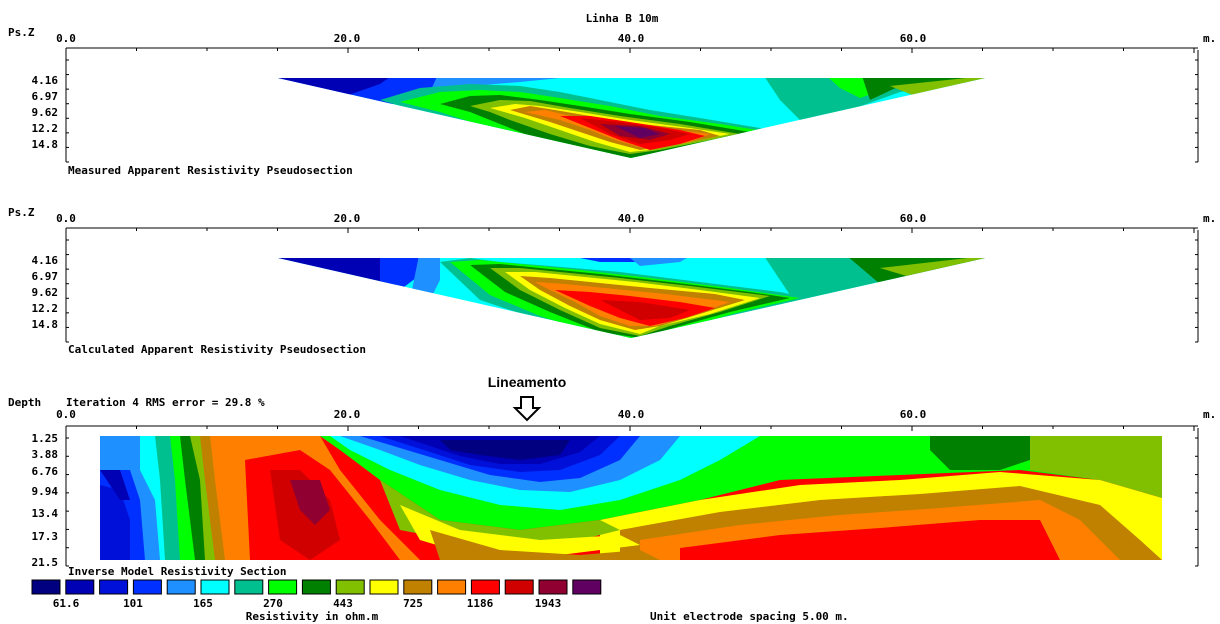  What do you see at coordinates (165, 402) in the screenshot?
I see `iteration-text: Iteration 4 RMS error = 29.8 %` at bounding box center [165, 402].